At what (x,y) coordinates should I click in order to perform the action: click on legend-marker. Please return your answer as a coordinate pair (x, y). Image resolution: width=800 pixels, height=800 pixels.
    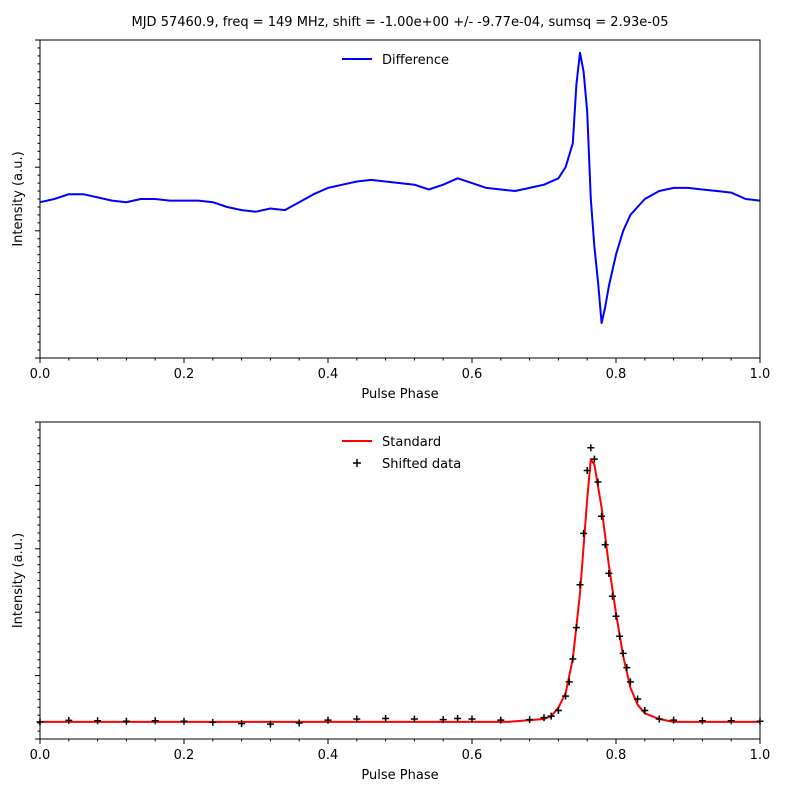
    Looking at the image, I should click on (357, 463).